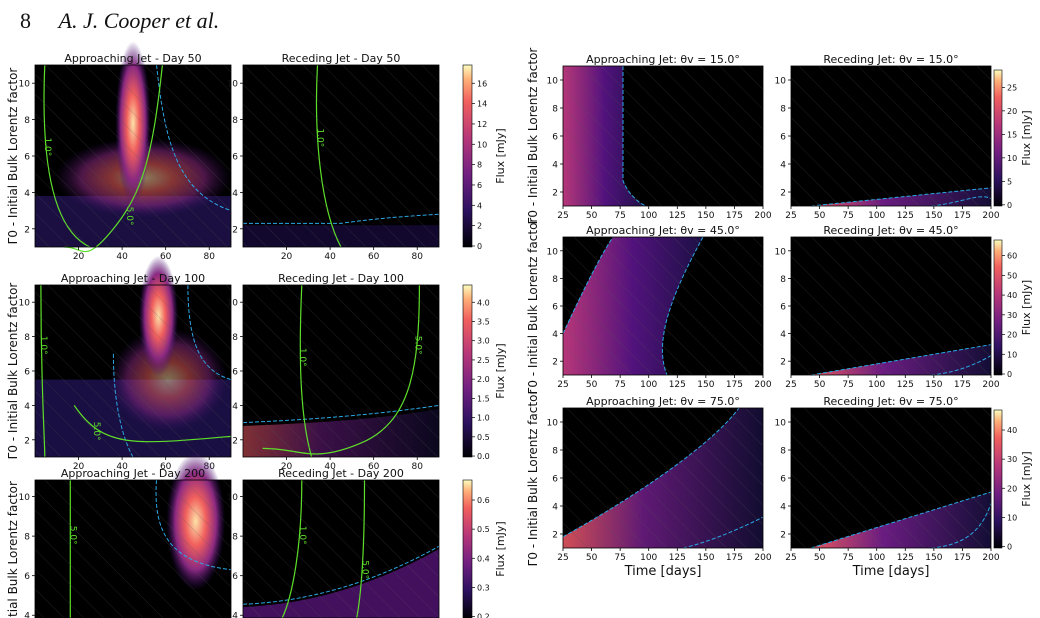  Describe the element at coordinates (890, 401) in the screenshot. I see `chart-title: Receding Jet: θv = 75.0°` at that location.